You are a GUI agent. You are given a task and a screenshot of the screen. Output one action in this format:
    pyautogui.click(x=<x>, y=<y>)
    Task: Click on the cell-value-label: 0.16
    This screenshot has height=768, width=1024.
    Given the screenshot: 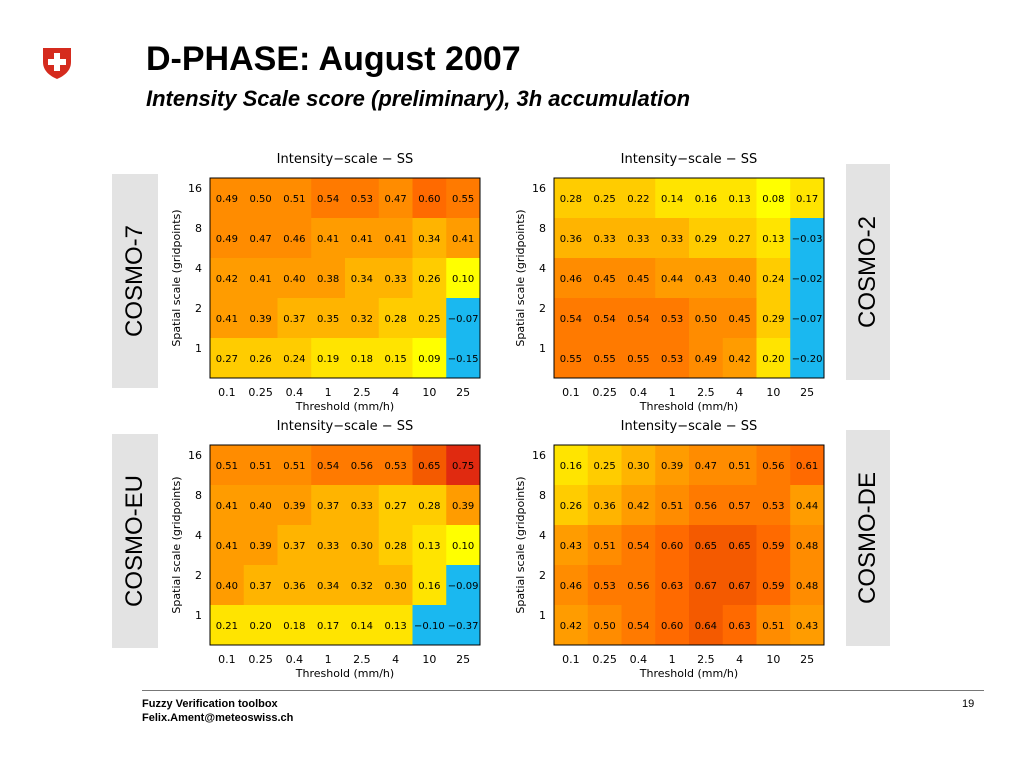 What is the action you would take?
    pyautogui.click(x=429, y=586)
    